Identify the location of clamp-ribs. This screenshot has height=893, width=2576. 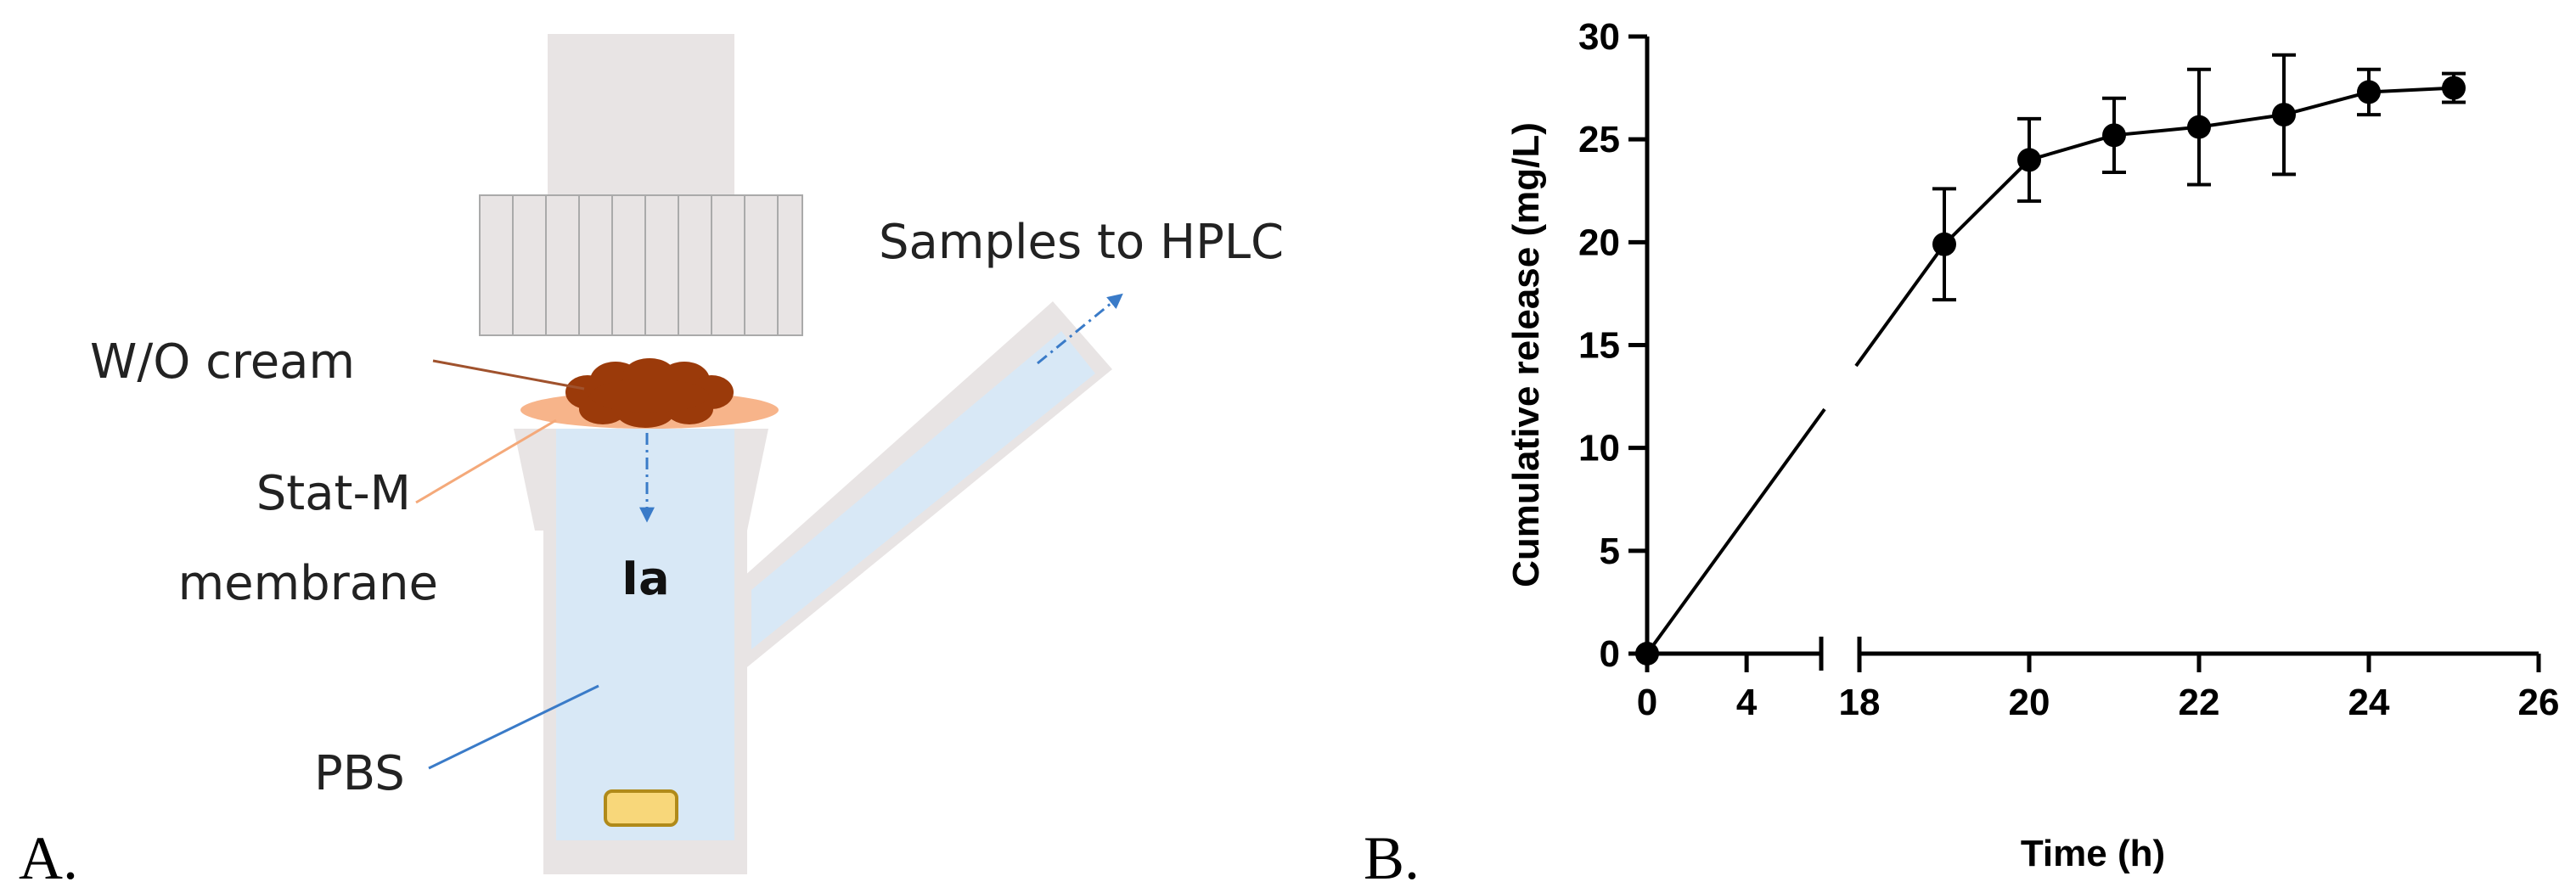
(645, 265).